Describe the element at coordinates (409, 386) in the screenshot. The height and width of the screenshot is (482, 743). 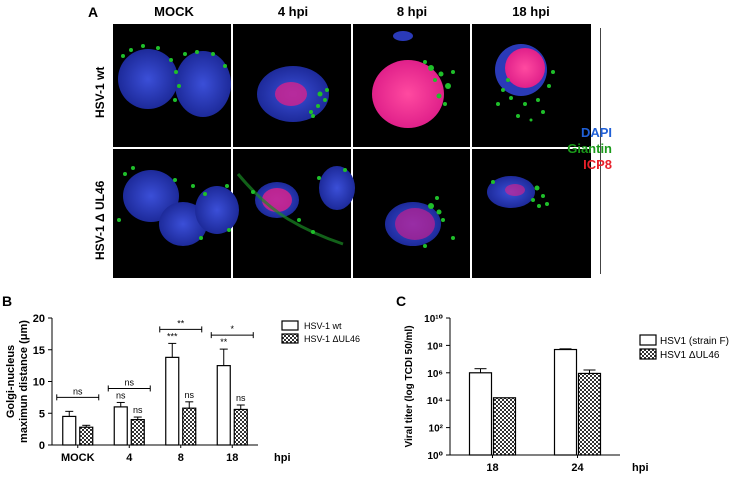
I see `y-axis-label: Viral titer (log TCDI 50/ml)` at that location.